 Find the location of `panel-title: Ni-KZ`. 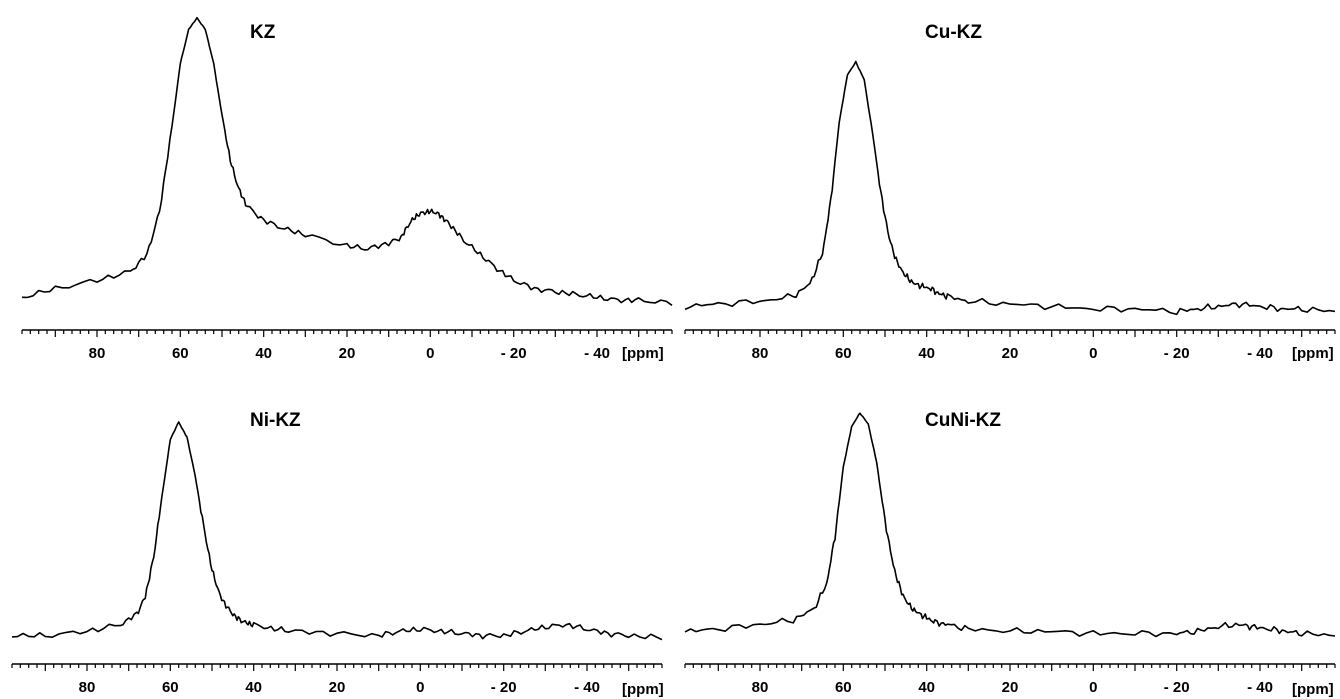

panel-title: Ni-KZ is located at coordinates (275, 420).